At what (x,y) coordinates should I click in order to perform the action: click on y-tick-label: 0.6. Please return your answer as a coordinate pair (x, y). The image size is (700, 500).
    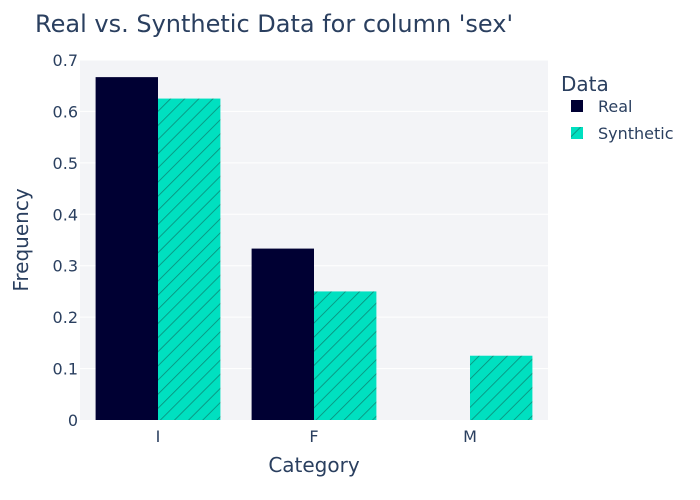
    Looking at the image, I should click on (65, 111).